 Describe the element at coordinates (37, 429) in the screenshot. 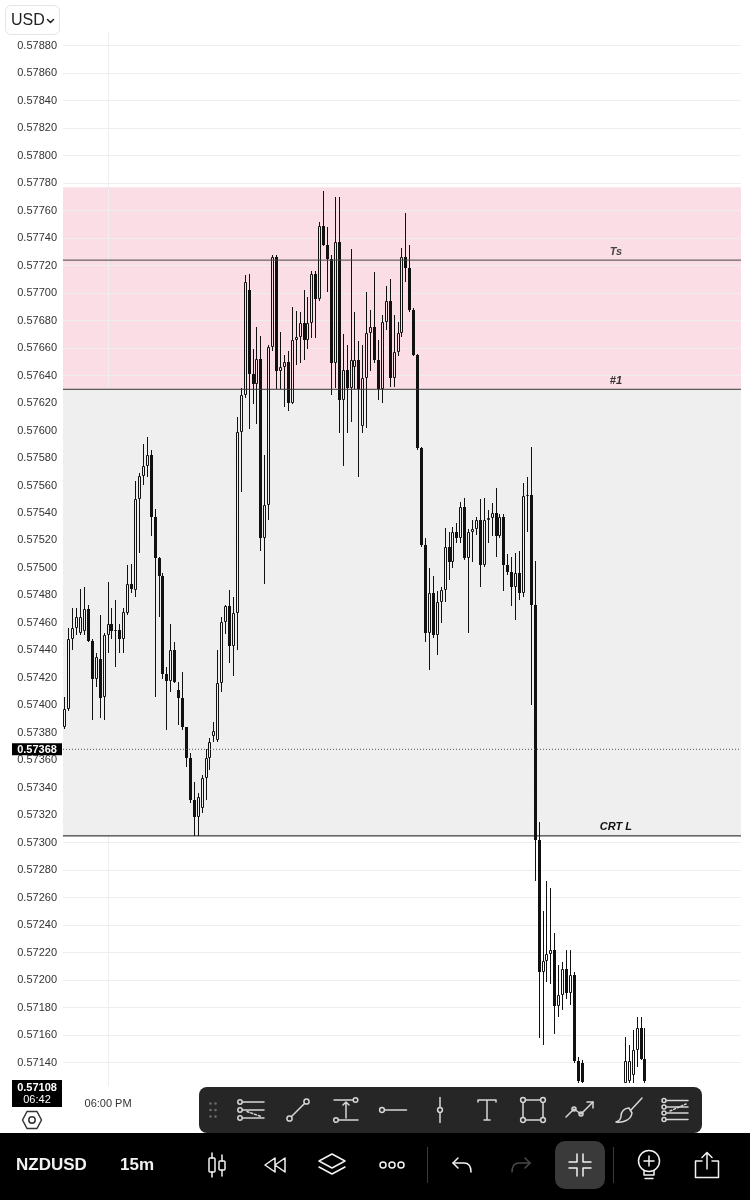

I see `y-tick-label: 0.57600` at that location.